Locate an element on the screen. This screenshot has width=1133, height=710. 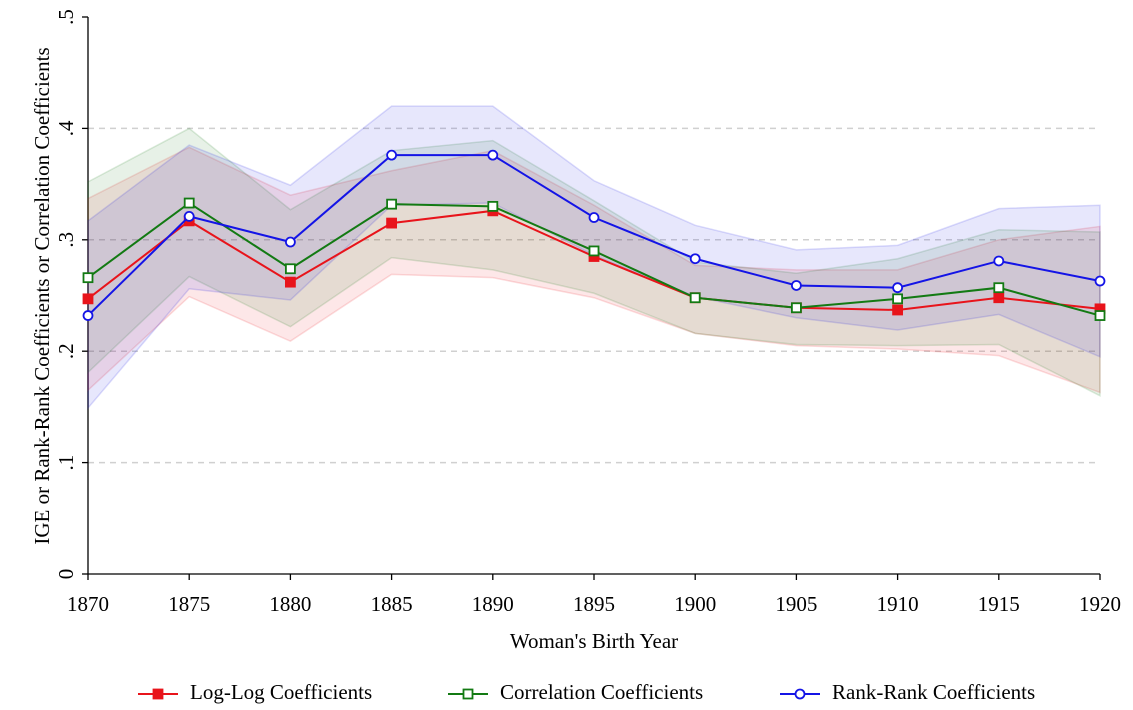
y-tick-label: .5 is located at coordinates (66, 17).